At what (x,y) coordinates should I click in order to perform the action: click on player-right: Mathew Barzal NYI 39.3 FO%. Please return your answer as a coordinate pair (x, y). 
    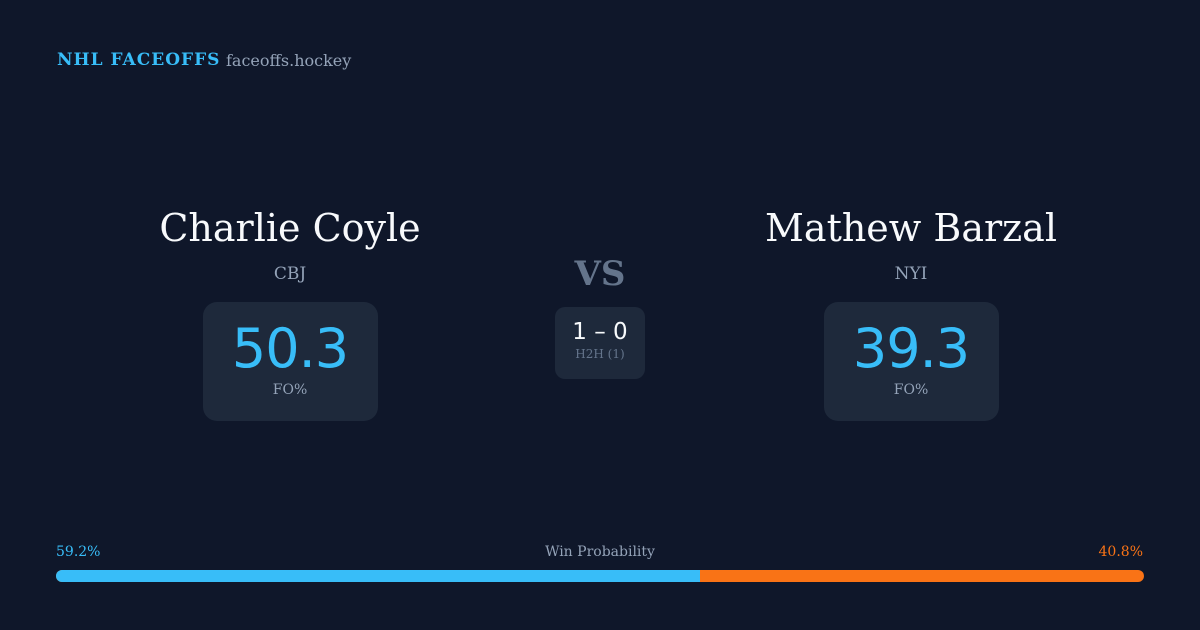
    Looking at the image, I should click on (911, 313).